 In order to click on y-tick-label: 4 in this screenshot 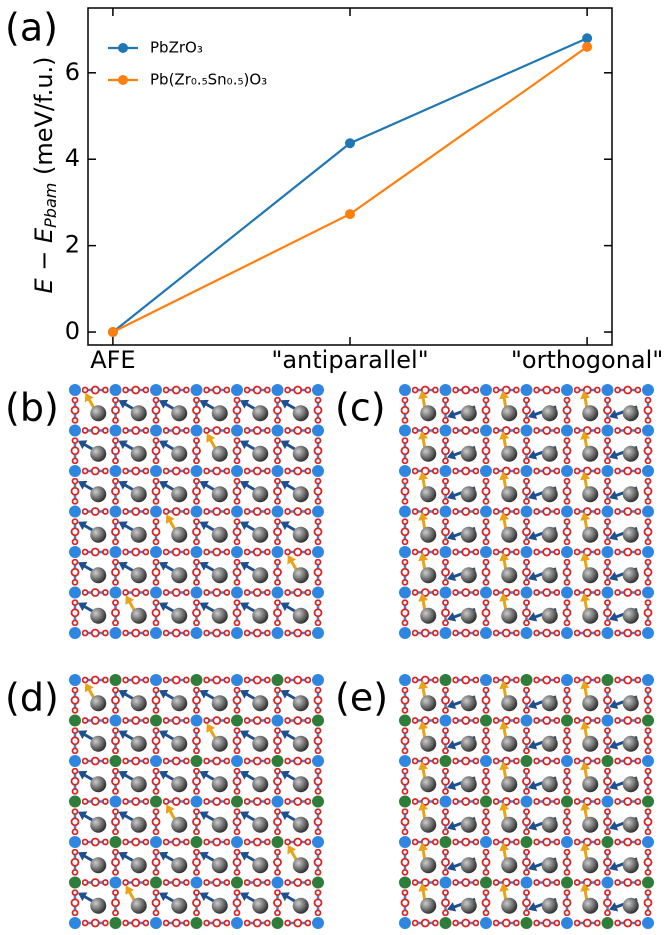, I will do `click(72, 158)`.